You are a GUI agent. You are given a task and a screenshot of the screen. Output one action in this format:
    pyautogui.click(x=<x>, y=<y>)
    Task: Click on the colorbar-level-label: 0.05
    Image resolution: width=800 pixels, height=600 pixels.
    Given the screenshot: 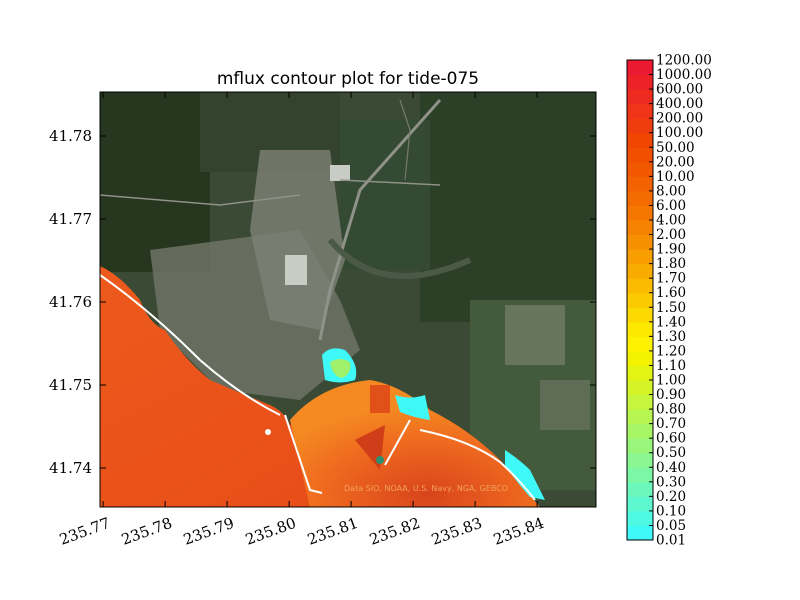 What is the action you would take?
    pyautogui.click(x=671, y=526)
    